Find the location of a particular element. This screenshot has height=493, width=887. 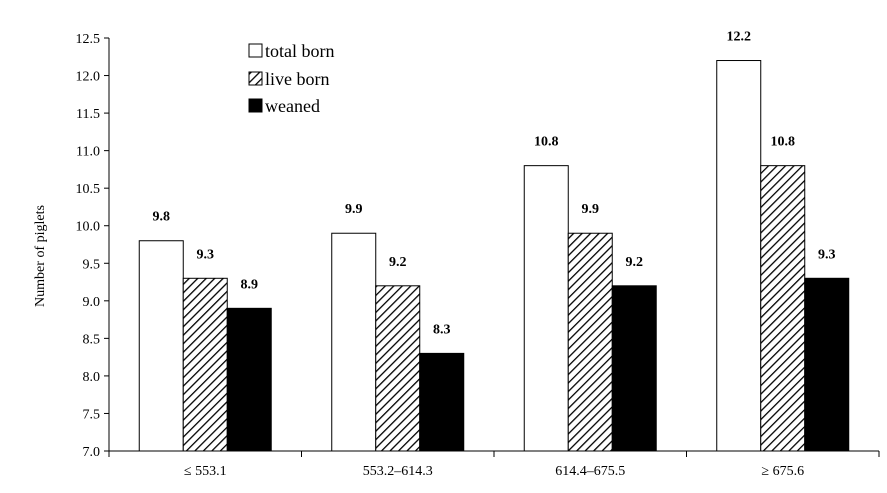

data-label: 8.3 is located at coordinates (442, 329).